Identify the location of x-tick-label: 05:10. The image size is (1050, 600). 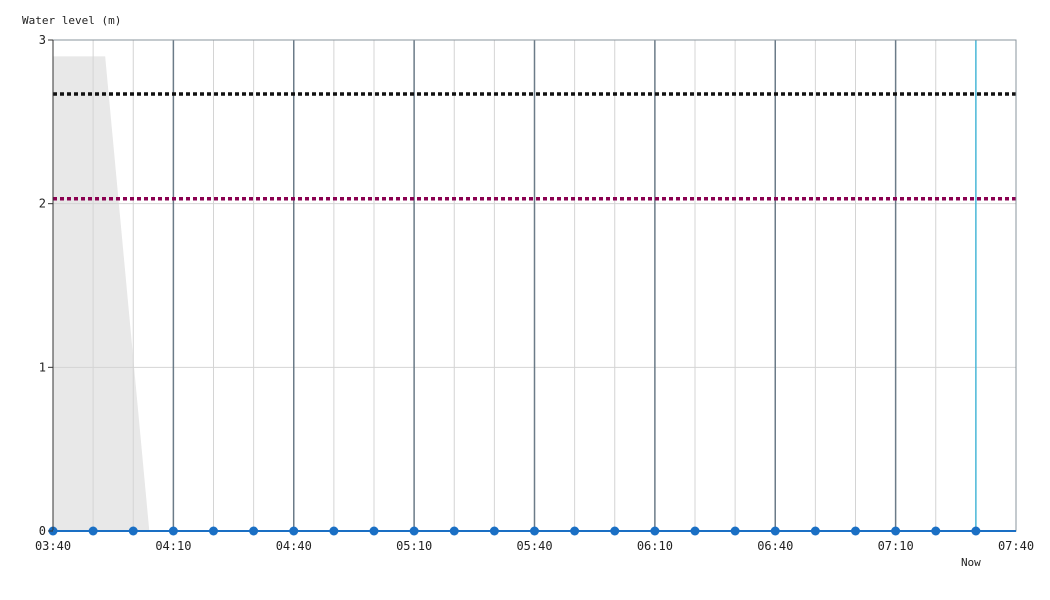
(414, 546).